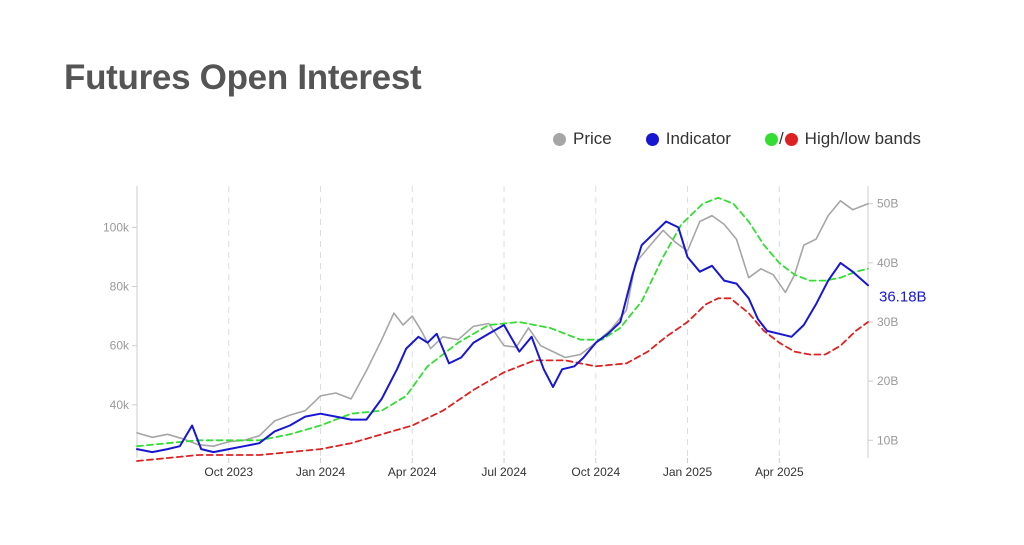 The height and width of the screenshot is (545, 1024). What do you see at coordinates (771, 139) in the screenshot?
I see `high-band-dot-icon` at bounding box center [771, 139].